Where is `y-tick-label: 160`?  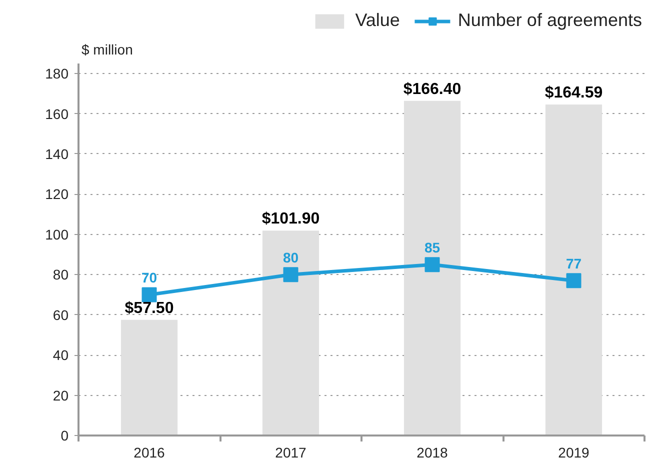
y-tick-label: 160 is located at coordinates (57, 114).